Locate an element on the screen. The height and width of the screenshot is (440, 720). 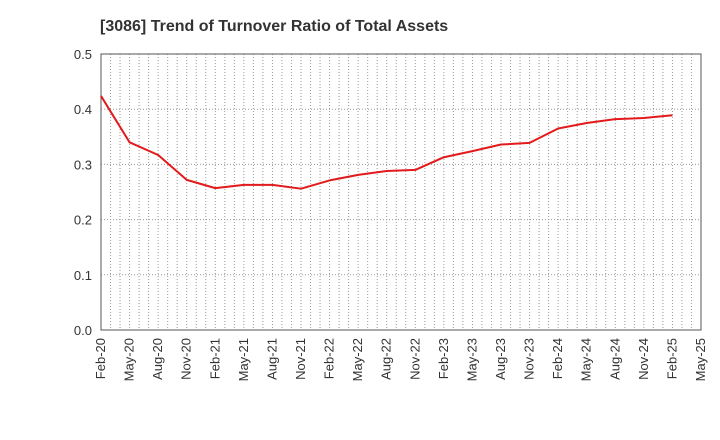
y-tick-label: 0.5 is located at coordinates (83, 54).